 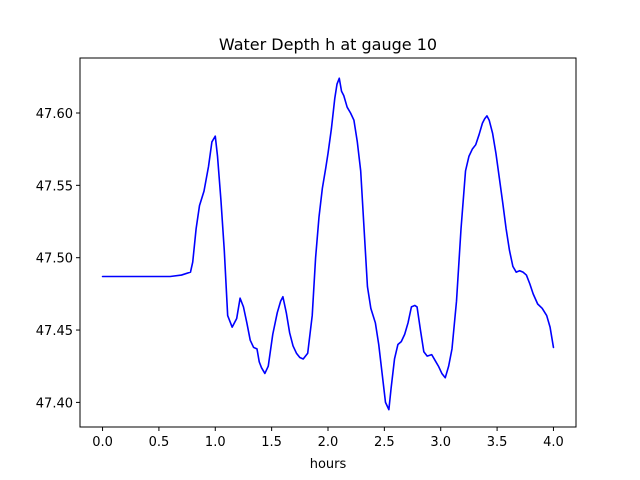 I want to click on x-tick-label: 1.0, so click(x=215, y=442).